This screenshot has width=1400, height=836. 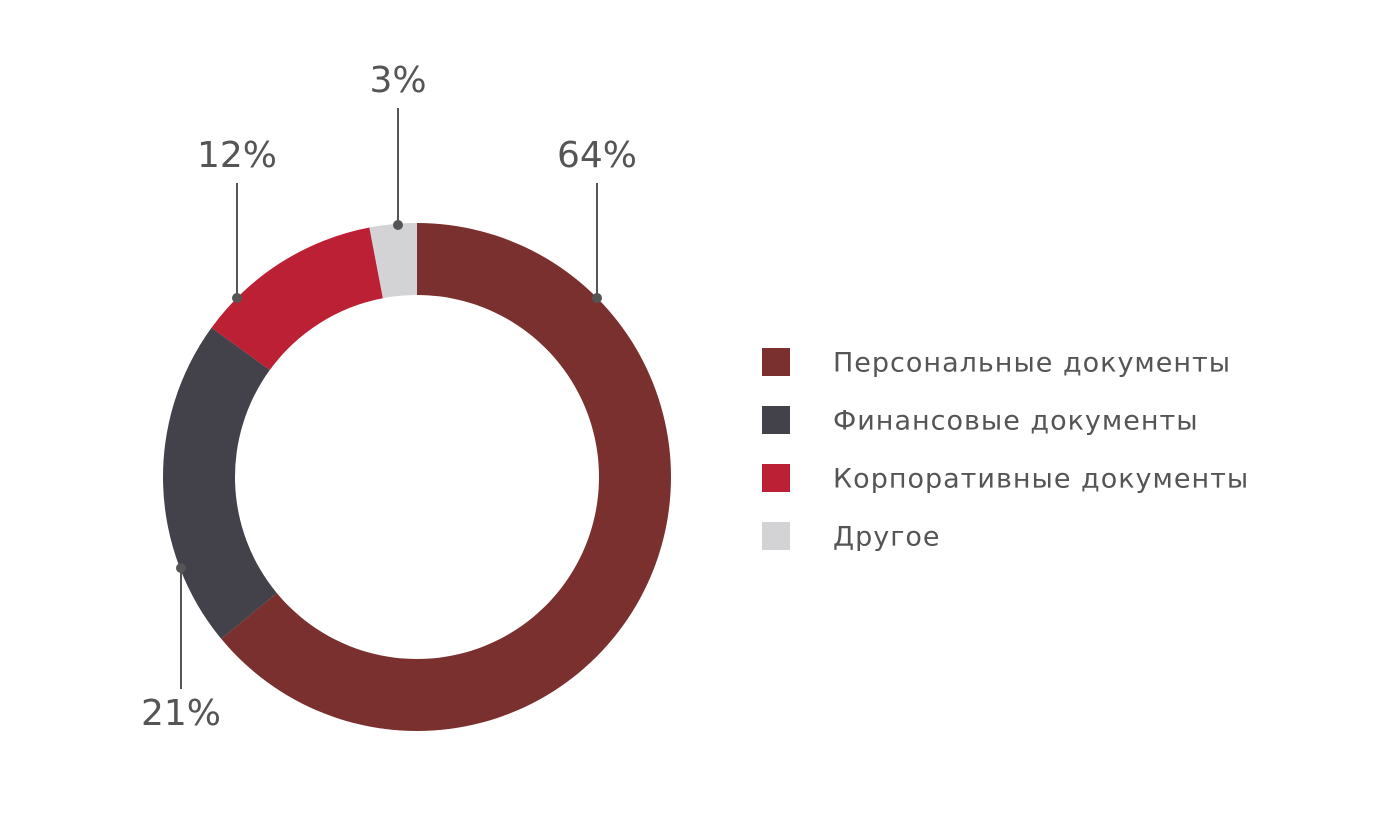 What do you see at coordinates (1041, 479) in the screenshot?
I see `legend-label: Корпоративные документы` at bounding box center [1041, 479].